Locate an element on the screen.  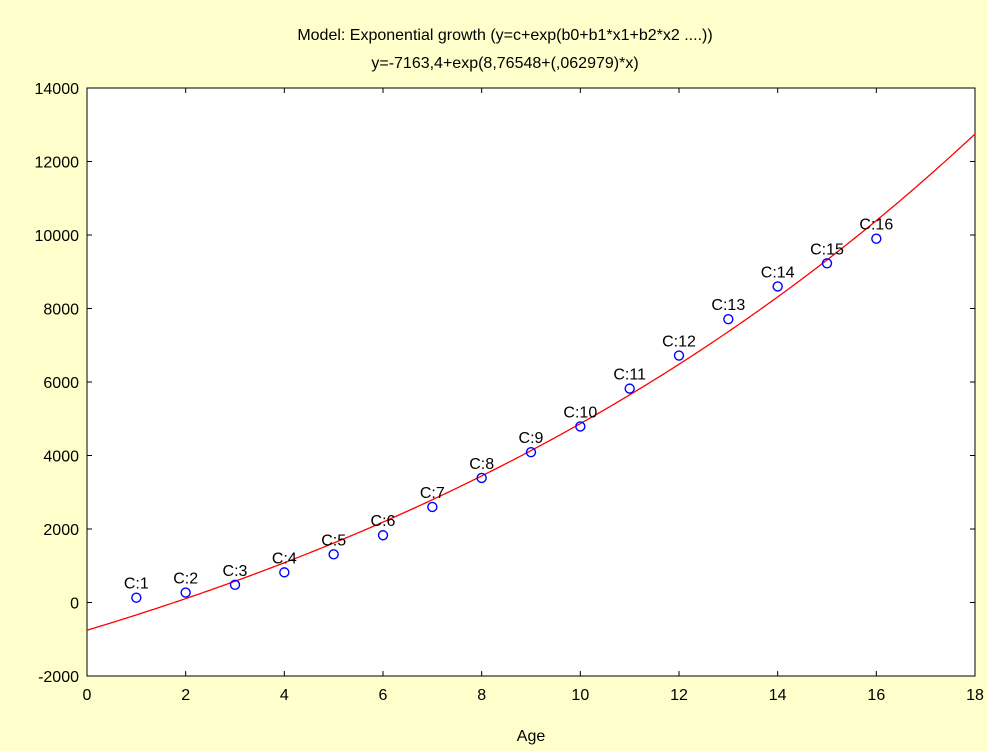
point-label: C:13 is located at coordinates (728, 305).